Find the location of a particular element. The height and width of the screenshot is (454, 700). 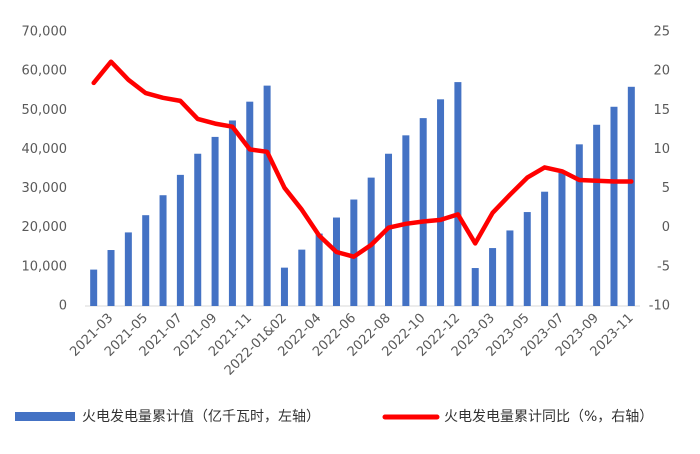

y-tick-label: 60,000 is located at coordinates (45, 71).